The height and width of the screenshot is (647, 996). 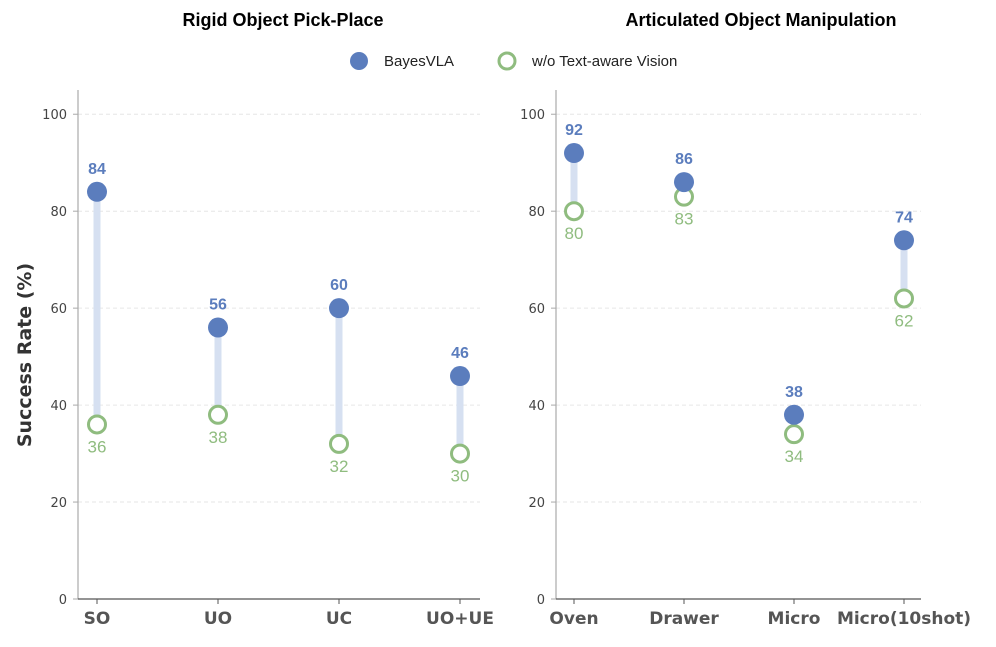 I want to click on data-label-bayesvla: 56, so click(x=218, y=305).